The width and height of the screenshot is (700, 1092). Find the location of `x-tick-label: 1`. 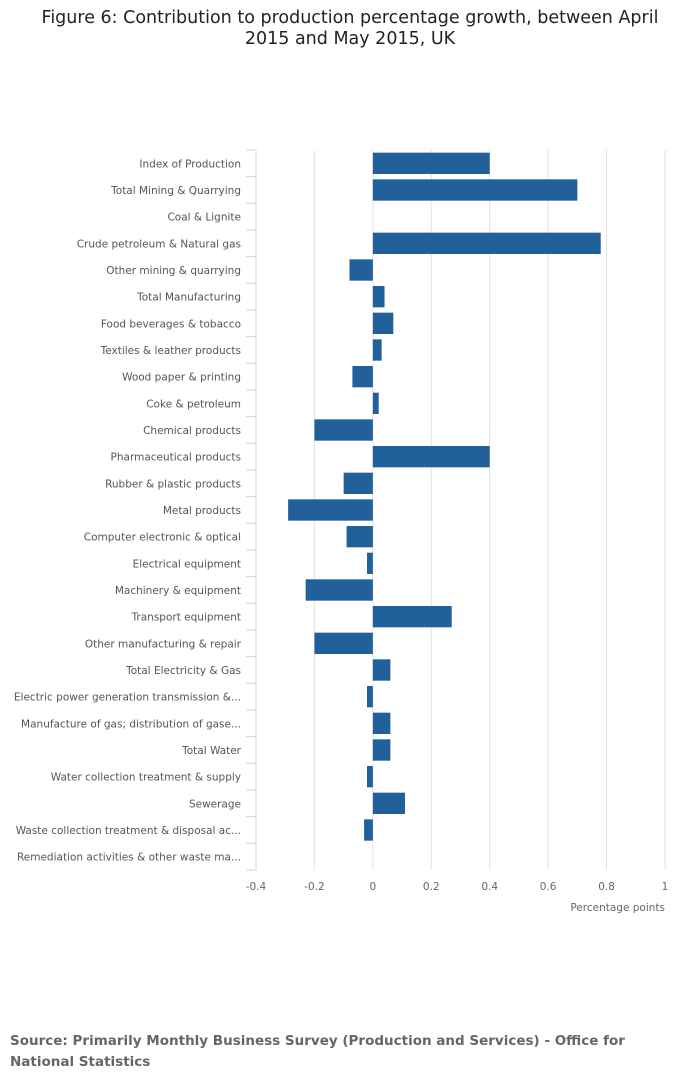

x-tick-label: 1 is located at coordinates (665, 887).